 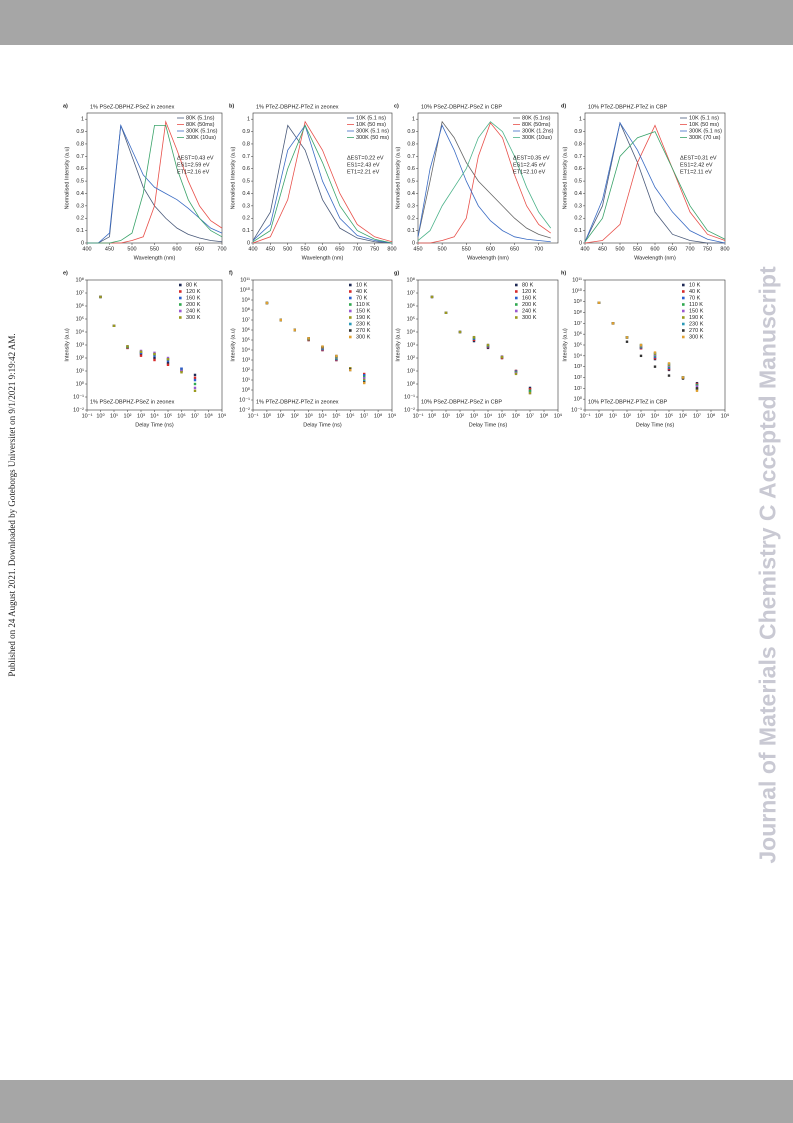 I want to click on annotation: ΔEST=0.22 eV, so click(x=365, y=158).